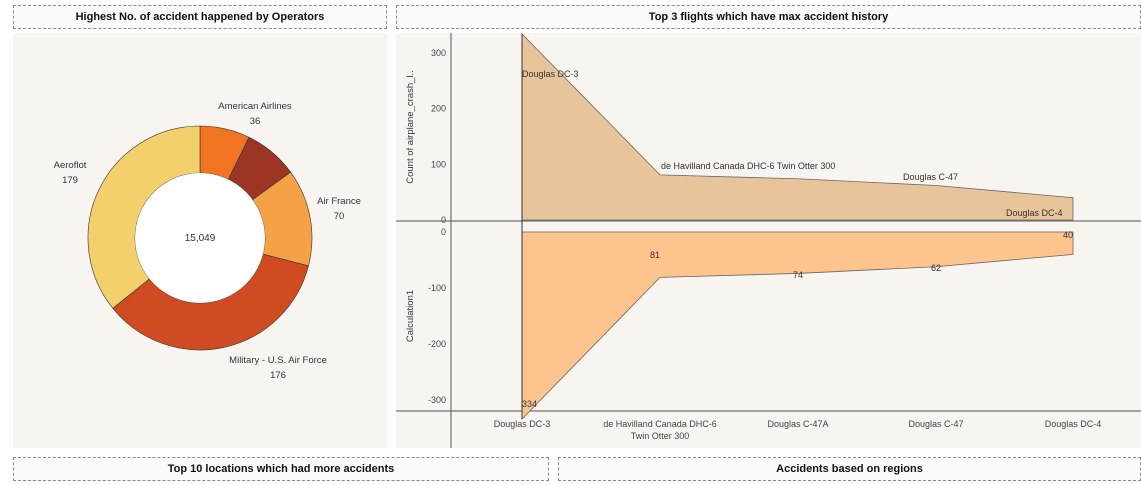 The width and height of the screenshot is (1141, 485). I want to click on regions-title-text: Accidents based on regions, so click(849, 469).